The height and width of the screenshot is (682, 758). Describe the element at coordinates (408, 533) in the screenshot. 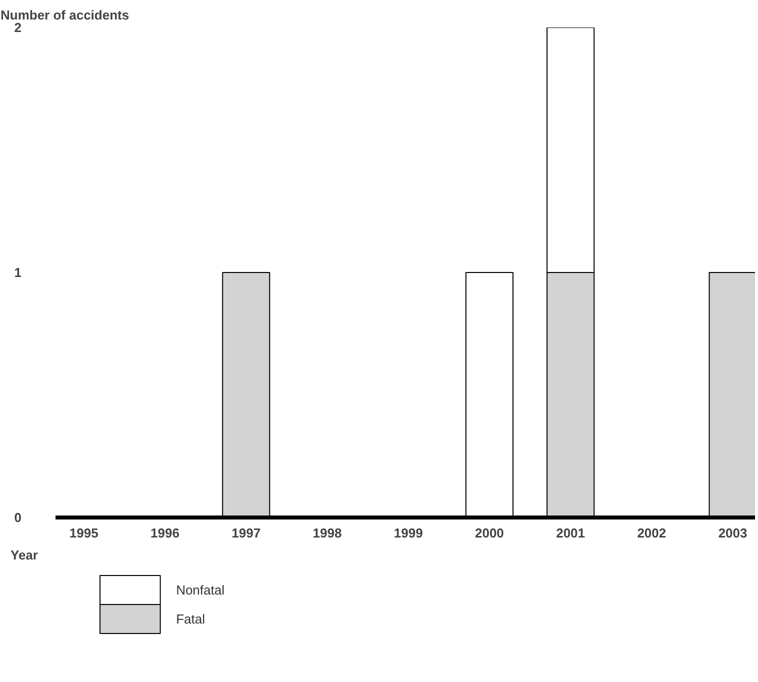

I see `x-tick-label: 1999` at that location.